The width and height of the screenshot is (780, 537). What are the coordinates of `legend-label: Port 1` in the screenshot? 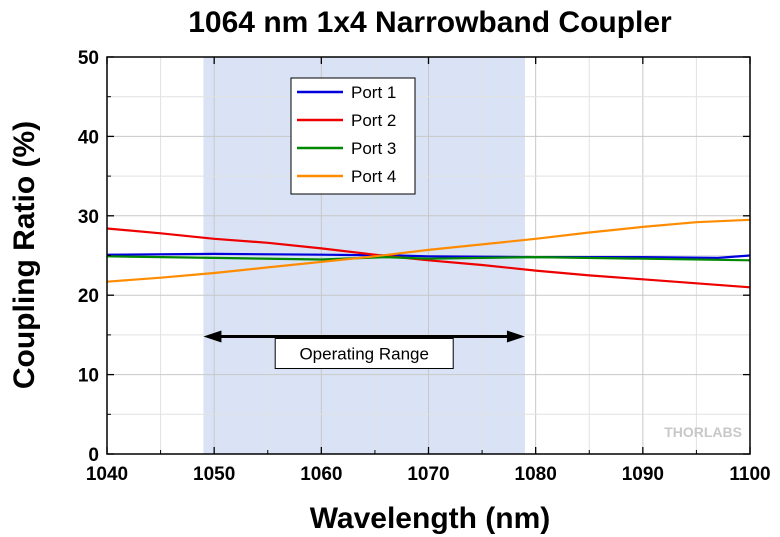 It's located at (373, 92).